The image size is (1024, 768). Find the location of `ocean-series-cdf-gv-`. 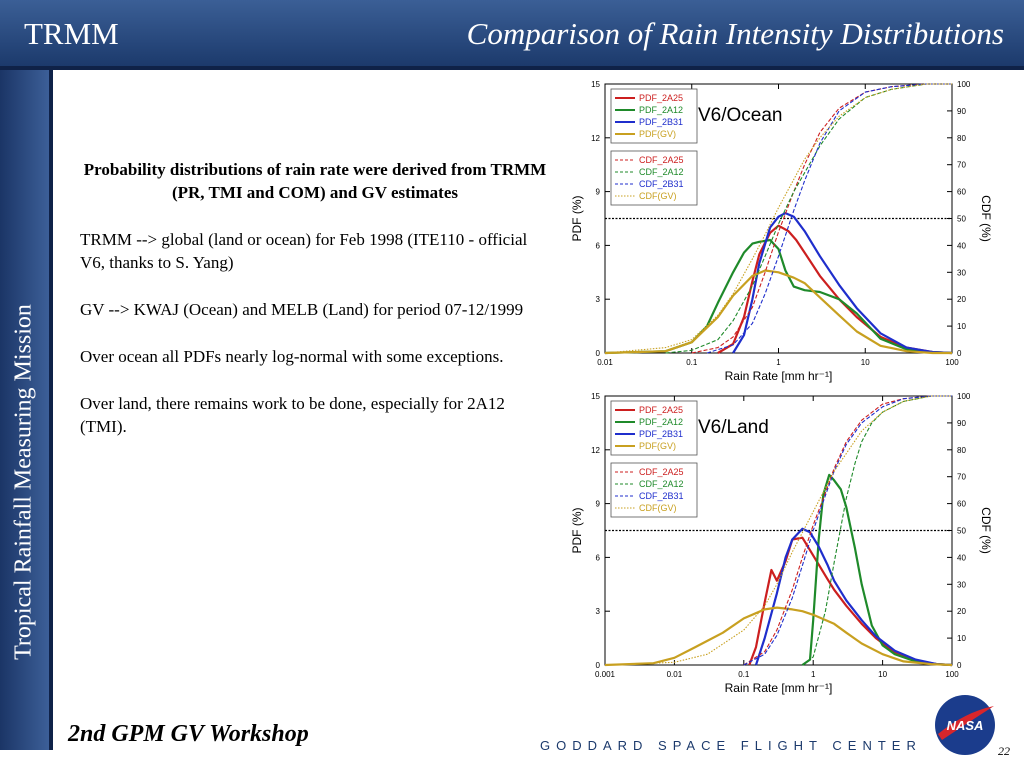

ocean-series-cdf-gv- is located at coordinates (778, 218).